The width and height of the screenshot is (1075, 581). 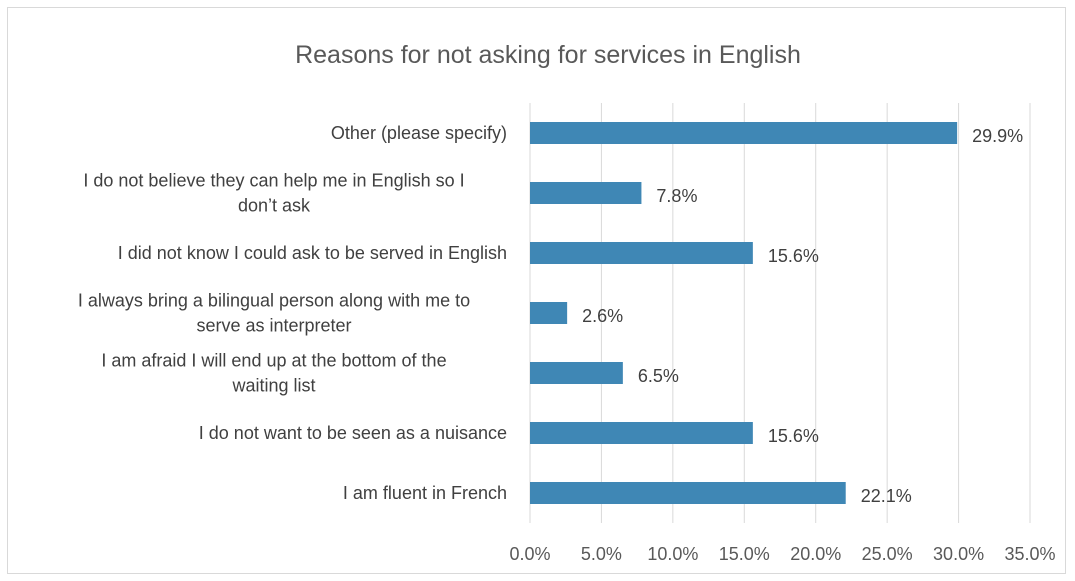 I want to click on data-label: 22.1%, so click(x=886, y=496).